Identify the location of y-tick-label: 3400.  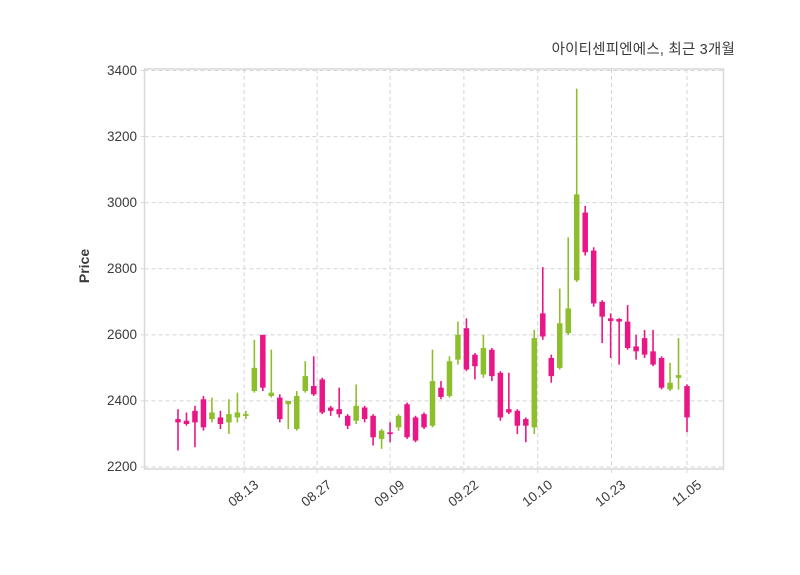
(121, 70).